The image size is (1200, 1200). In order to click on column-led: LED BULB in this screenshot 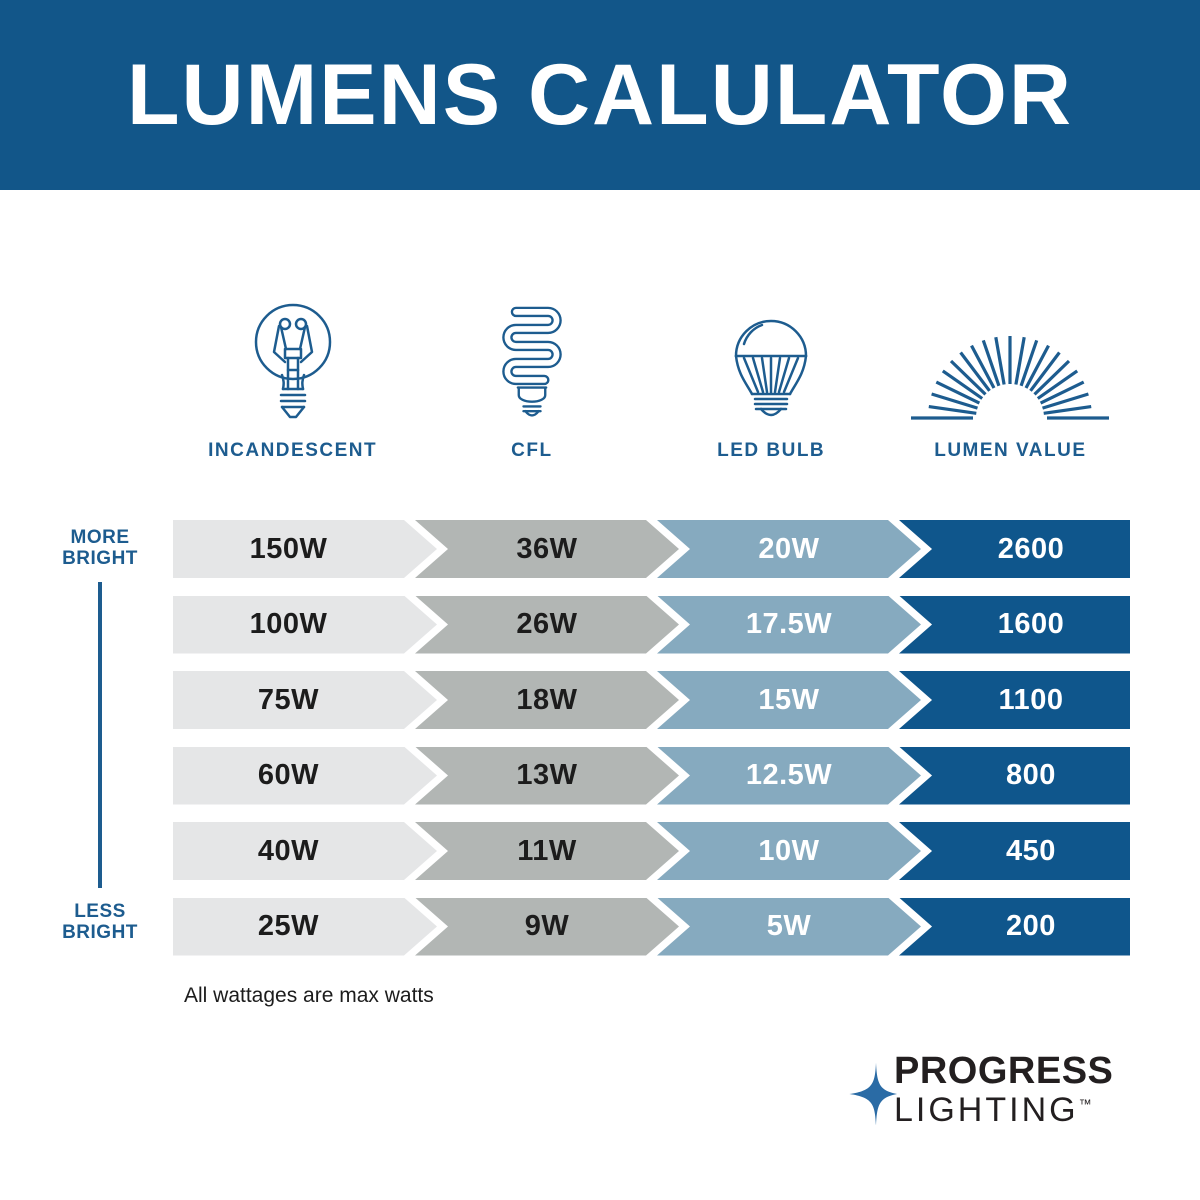, I will do `click(771, 377)`.